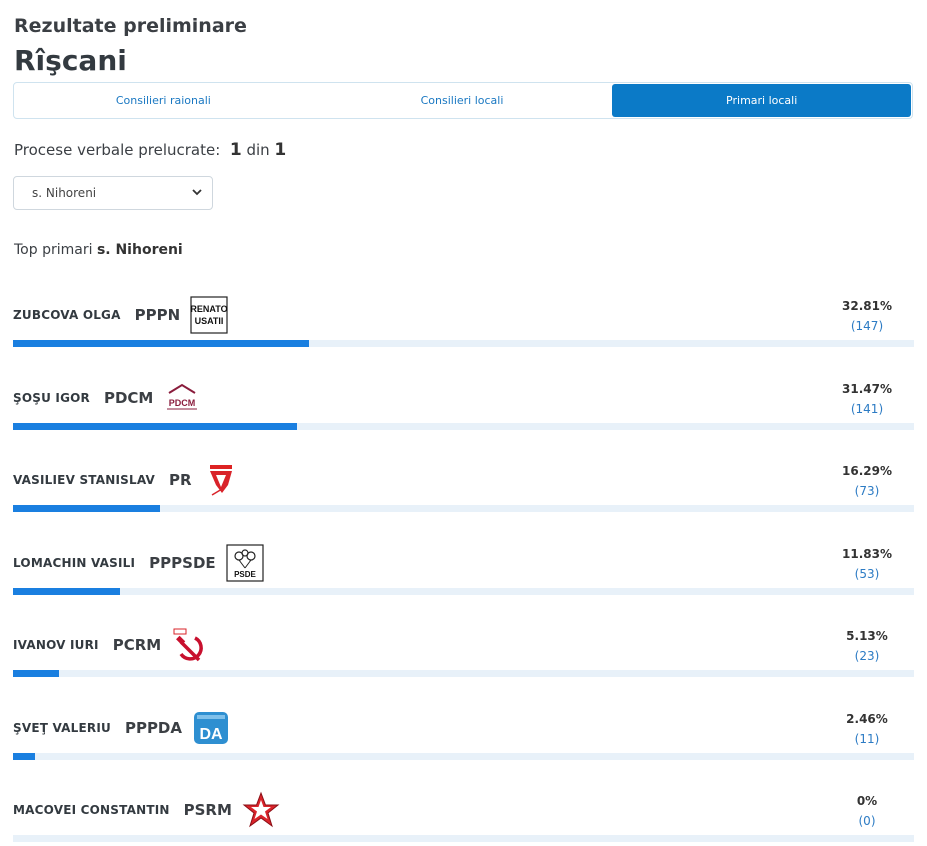 The width and height of the screenshot is (927, 846). Describe the element at coordinates (182, 563) in the screenshot. I see `party-abbrev: PPPSDE` at that location.